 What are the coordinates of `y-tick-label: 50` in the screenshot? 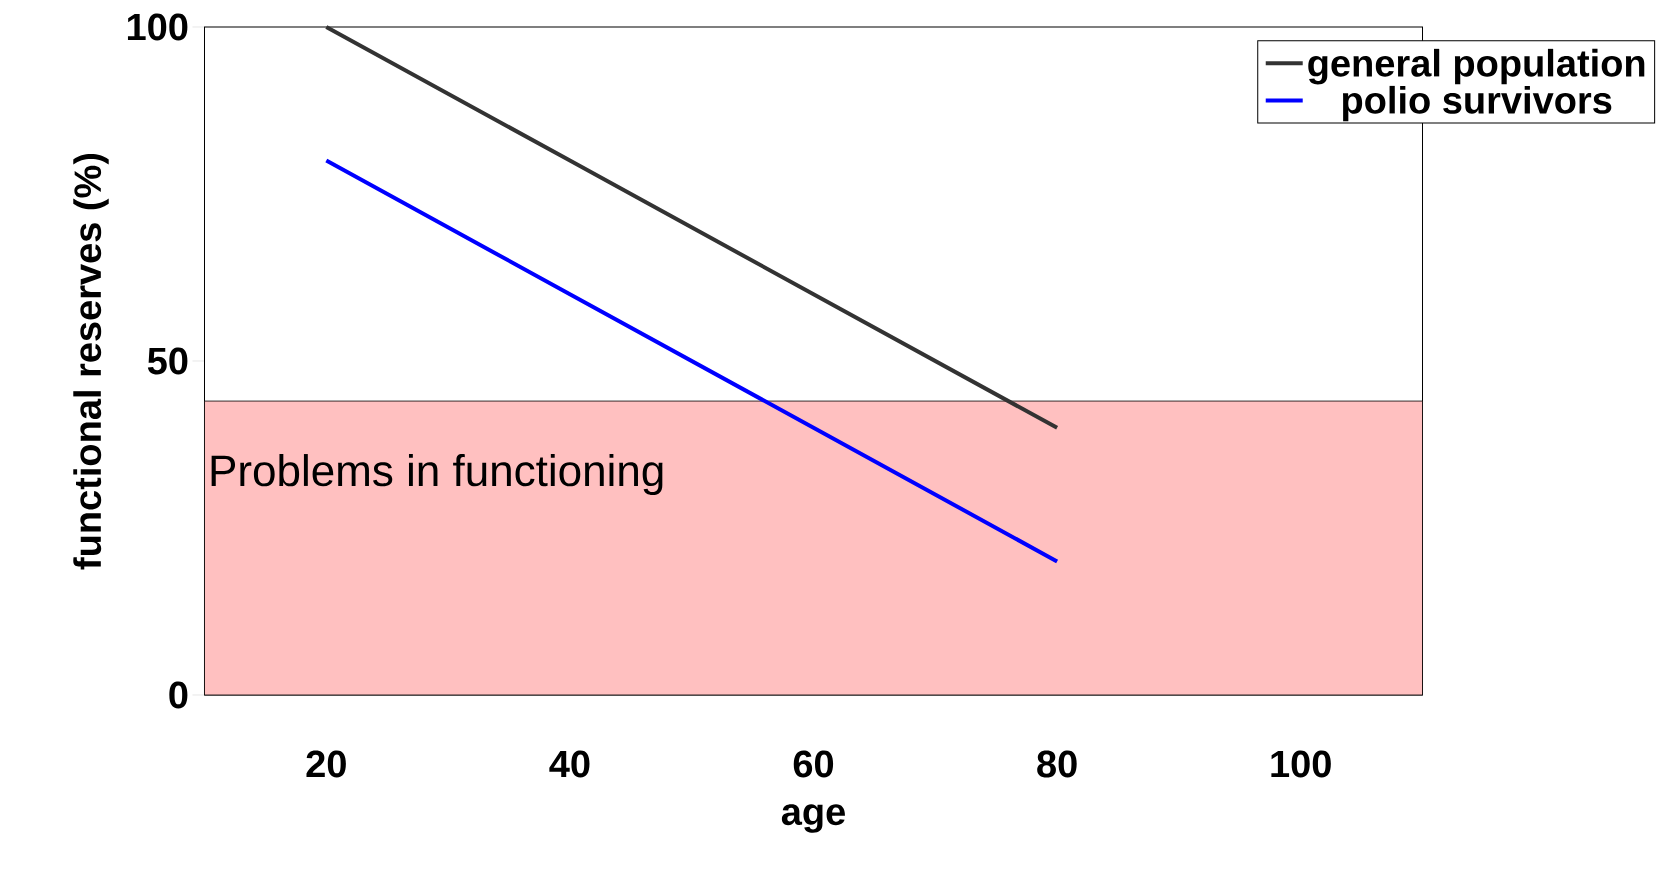 It's located at (167, 361).